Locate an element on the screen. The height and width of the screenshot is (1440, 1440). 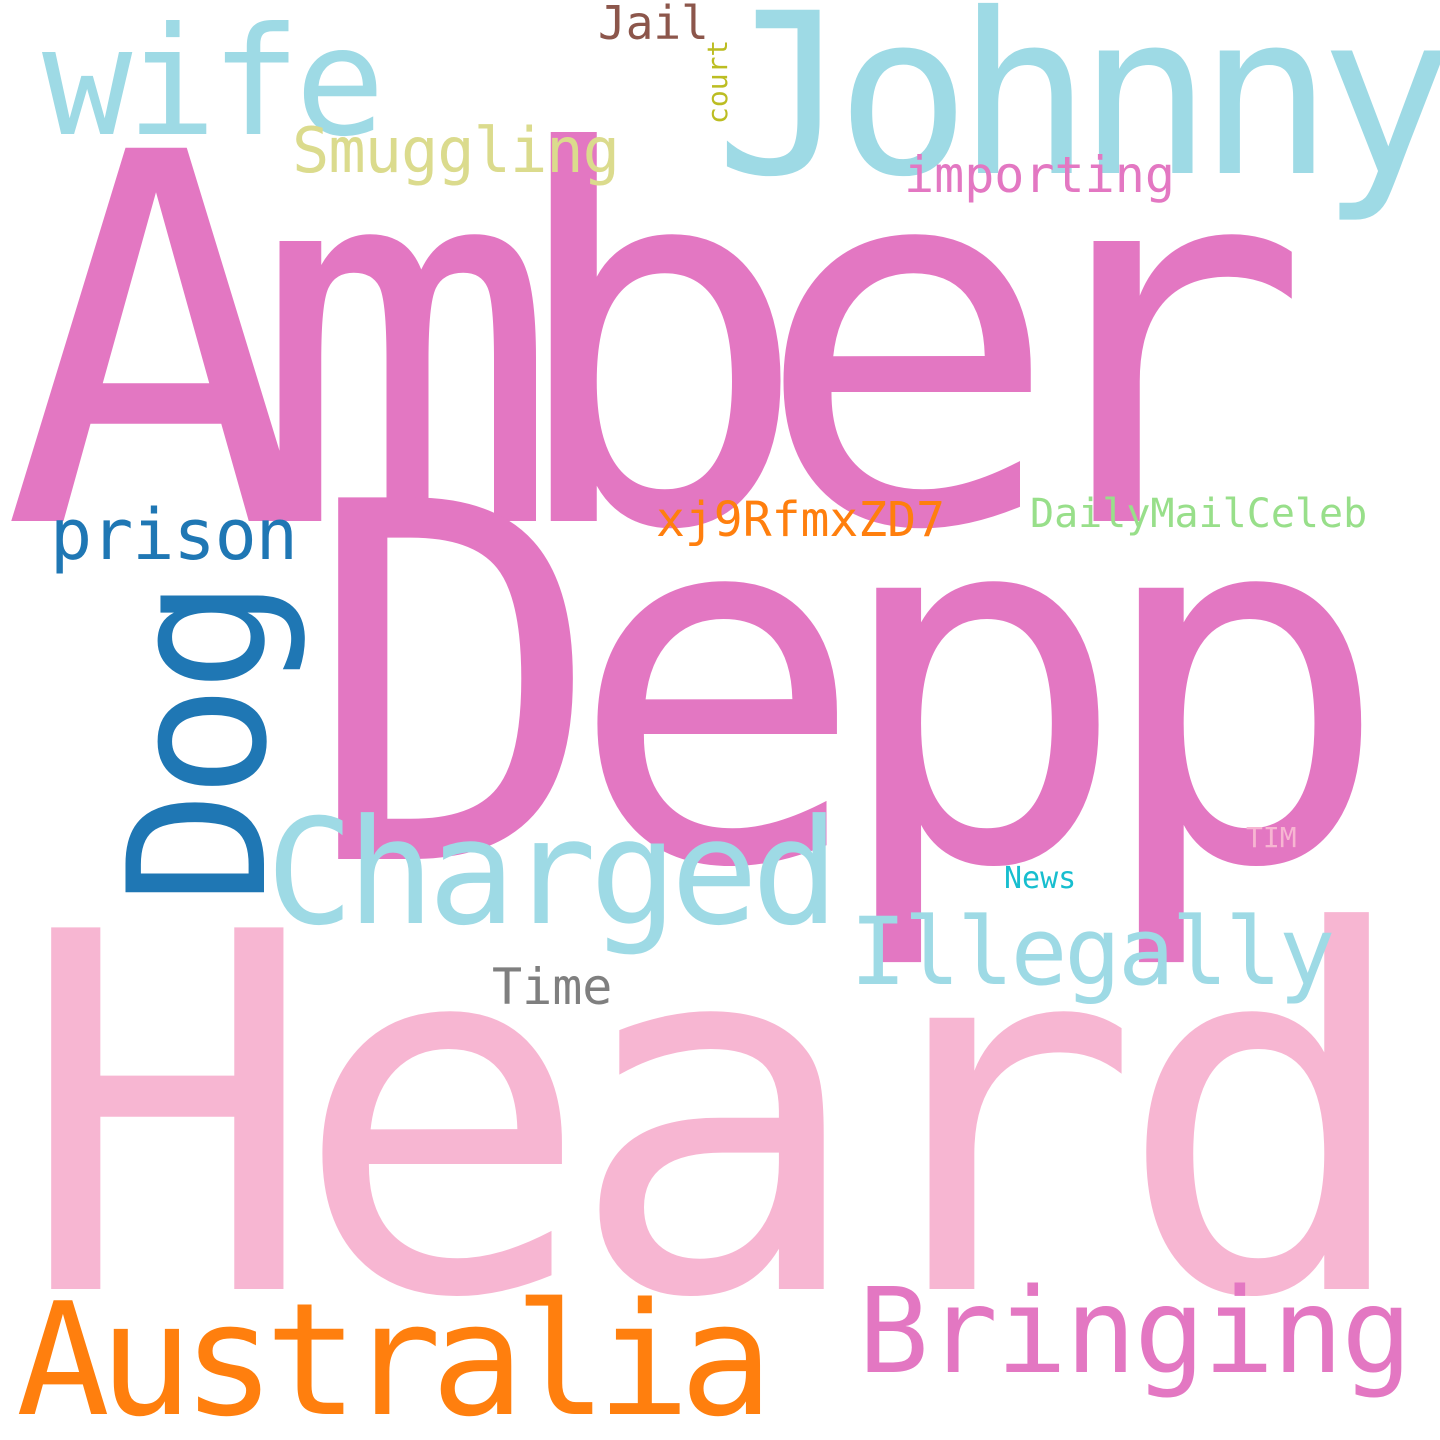
word-smuggling: Smuggling is located at coordinates (456, 150).